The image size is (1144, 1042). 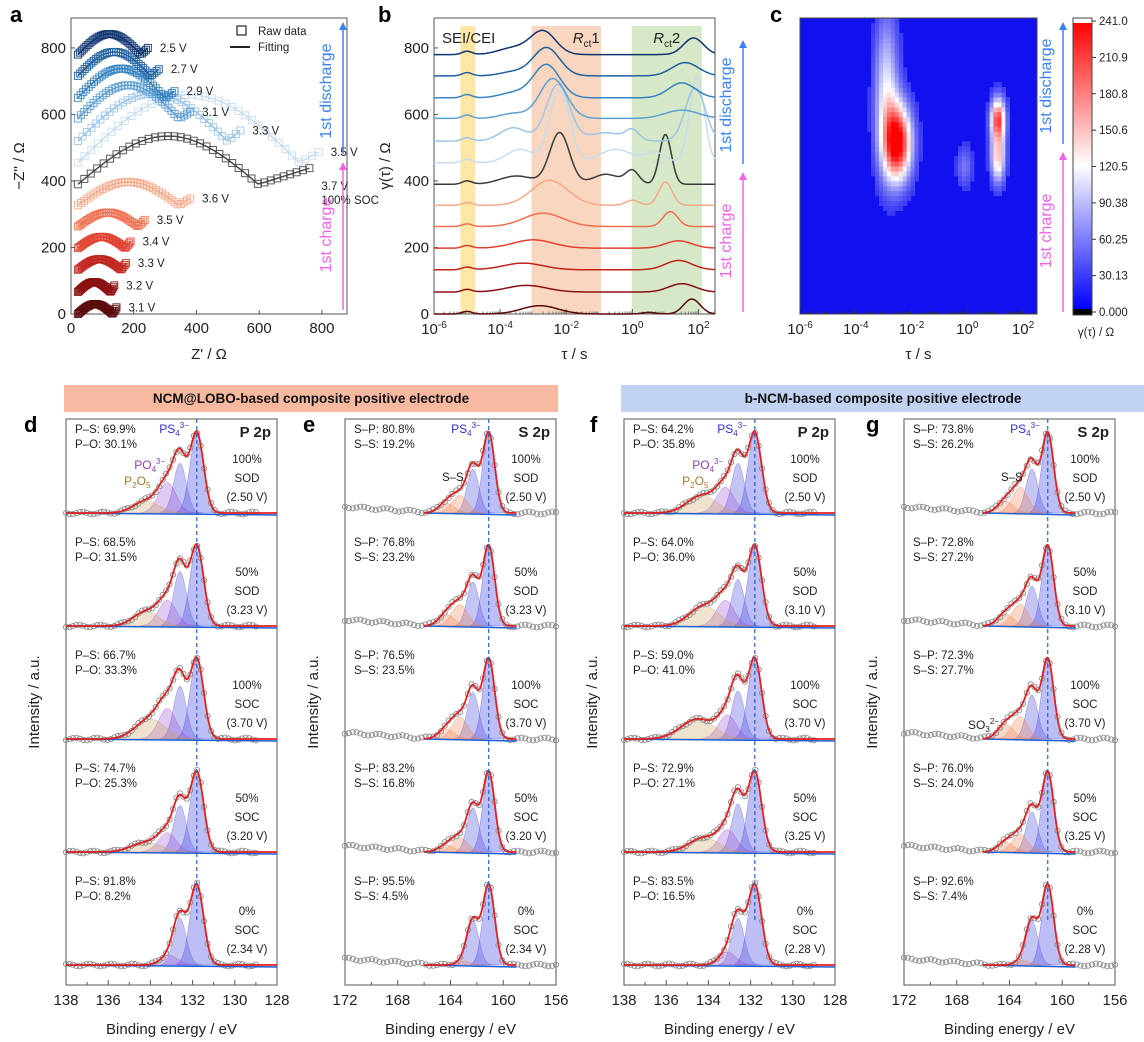 What do you see at coordinates (344, 153) in the screenshot?
I see `series-label: 3.5 V` at bounding box center [344, 153].